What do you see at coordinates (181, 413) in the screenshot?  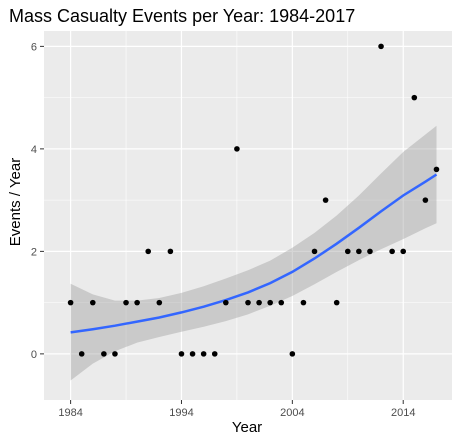 I see `x-tick-label: 1994` at bounding box center [181, 413].